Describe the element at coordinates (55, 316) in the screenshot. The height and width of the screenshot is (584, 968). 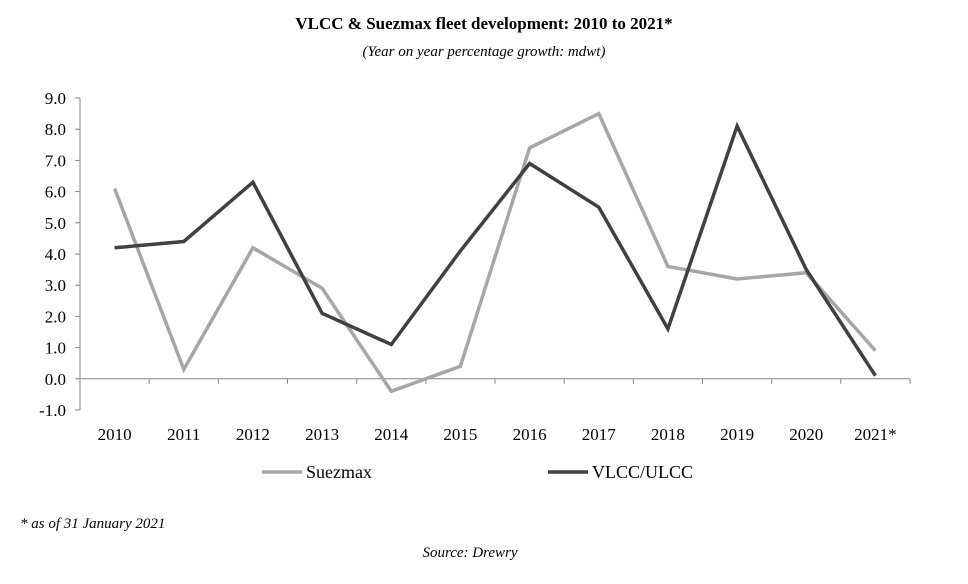
I see `y-tick-label: 2.0` at that location.